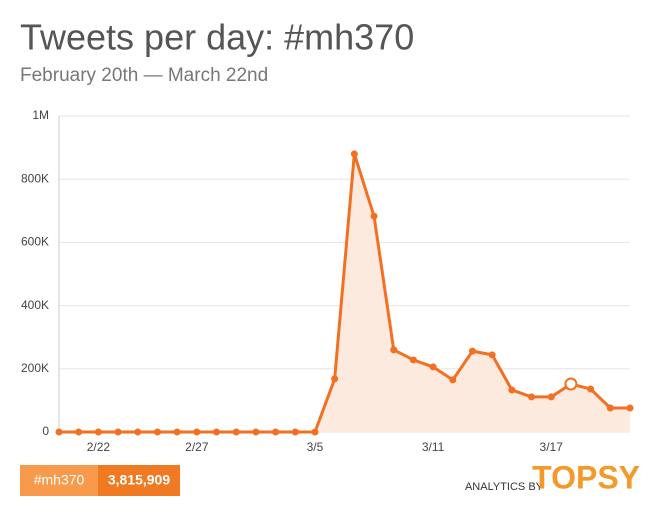 The image size is (650, 521). Describe the element at coordinates (35, 305) in the screenshot. I see `y-tick-label: 400K` at that location.